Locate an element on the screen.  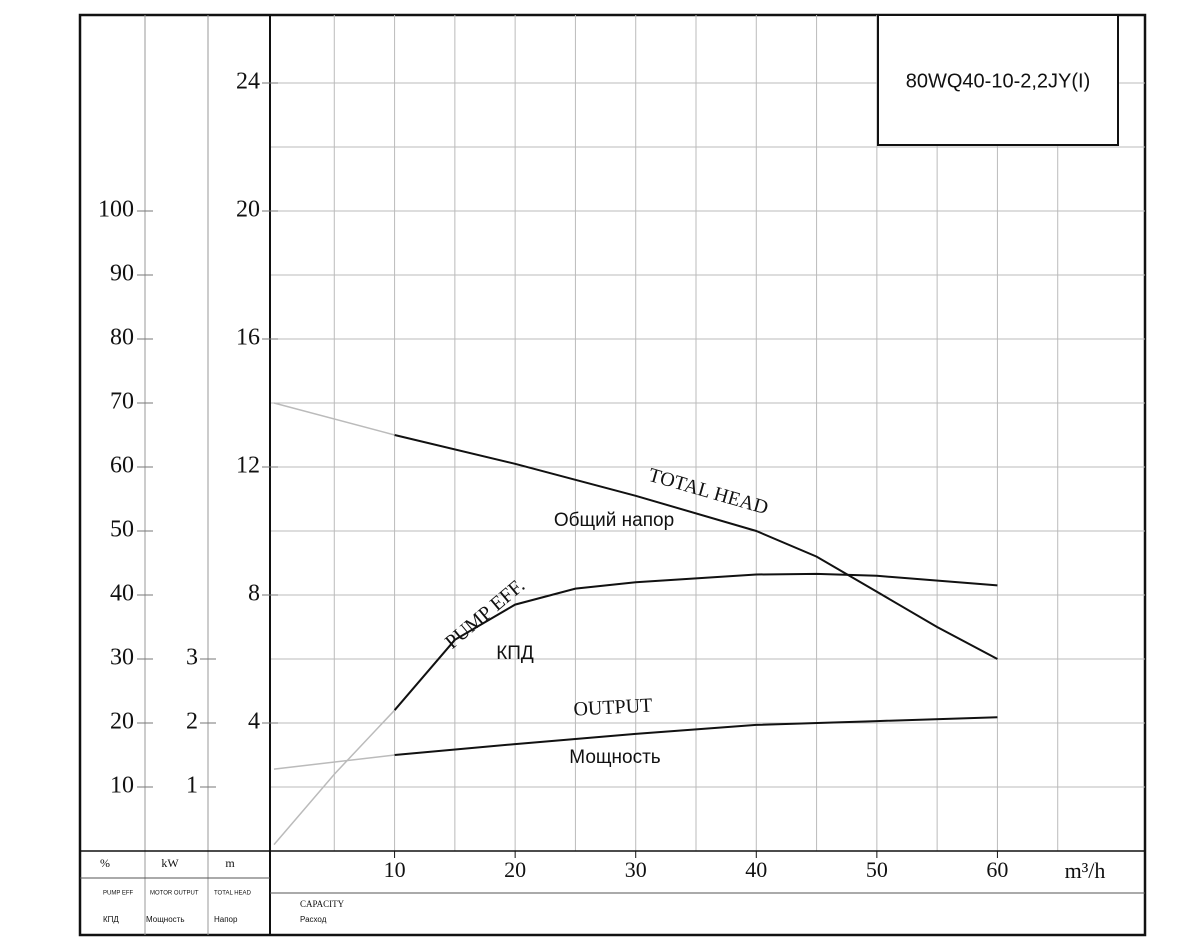
x-tick-label: 50 is located at coordinates (877, 869).